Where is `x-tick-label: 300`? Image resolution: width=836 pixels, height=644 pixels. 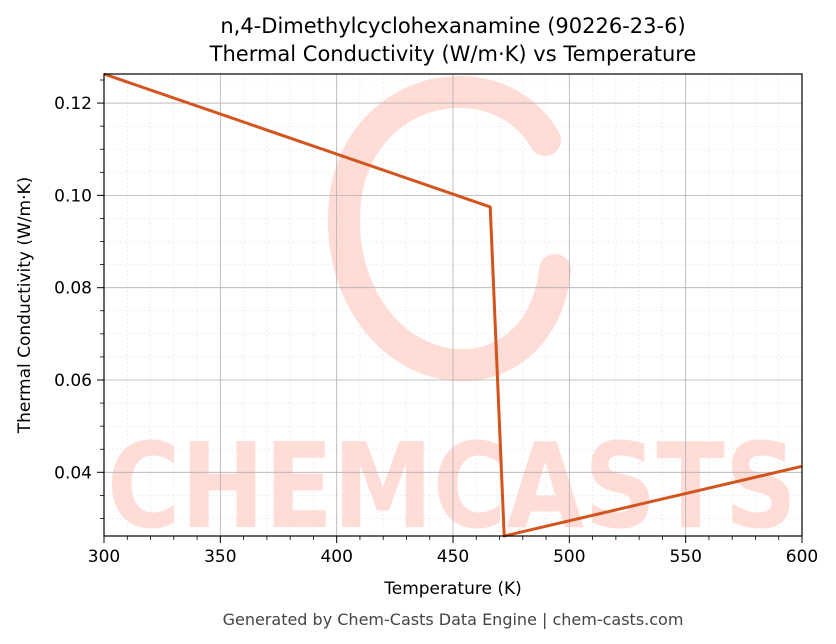 x-tick-label: 300 is located at coordinates (104, 557).